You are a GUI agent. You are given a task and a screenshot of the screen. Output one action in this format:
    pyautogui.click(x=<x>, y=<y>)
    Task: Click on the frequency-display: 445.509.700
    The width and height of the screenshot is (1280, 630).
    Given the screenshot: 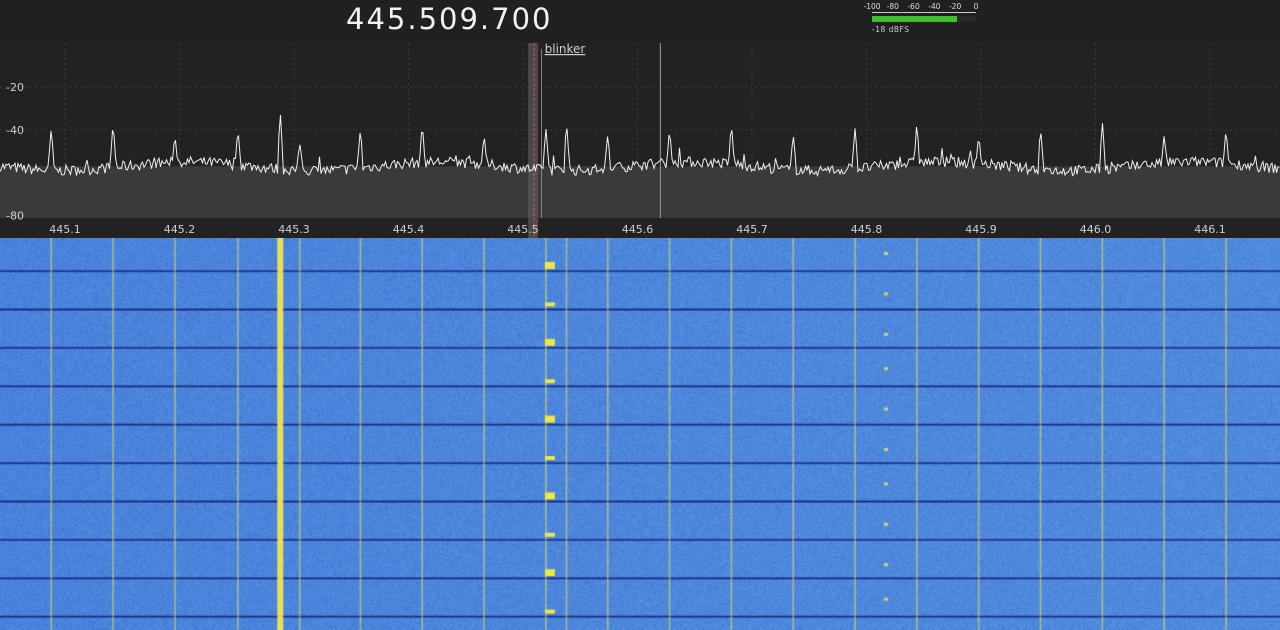 What is the action you would take?
    pyautogui.click(x=449, y=19)
    